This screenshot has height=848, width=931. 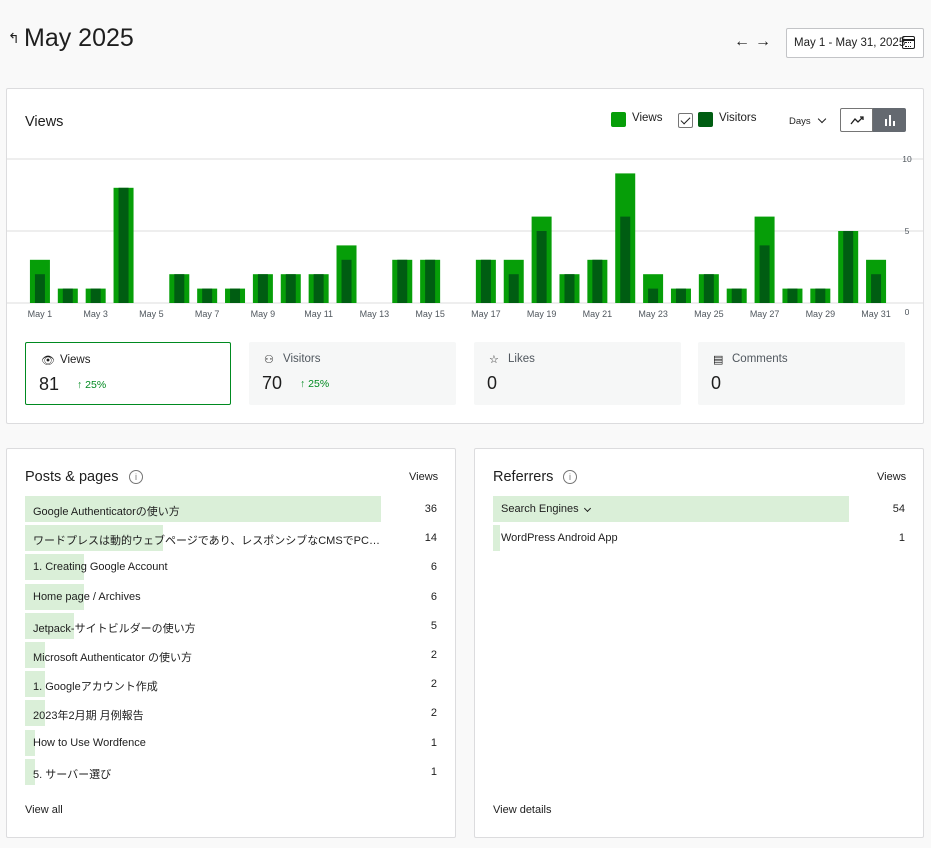 What do you see at coordinates (807, 120) in the screenshot?
I see `period-select: Days` at bounding box center [807, 120].